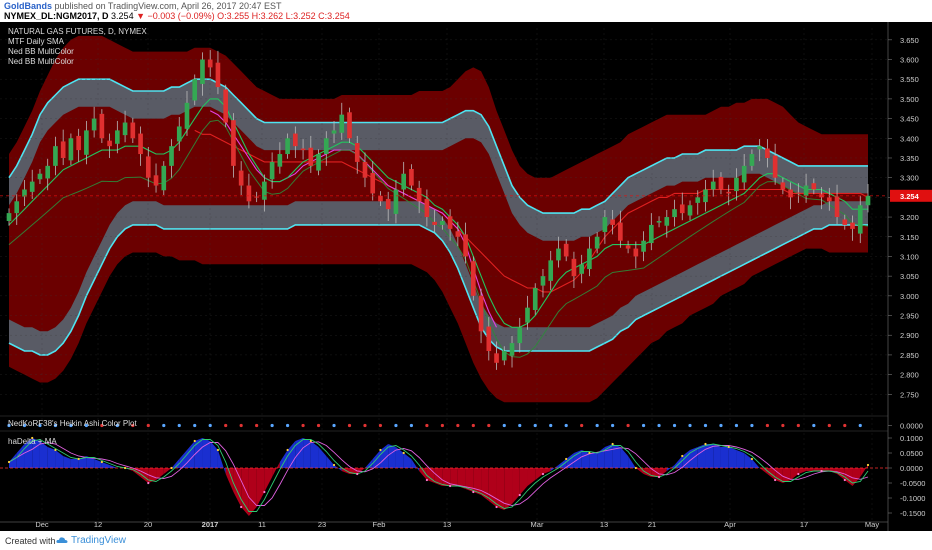  Describe the element at coordinates (909, 355) in the screenshot. I see `price-tick-label: 2.850` at that location.